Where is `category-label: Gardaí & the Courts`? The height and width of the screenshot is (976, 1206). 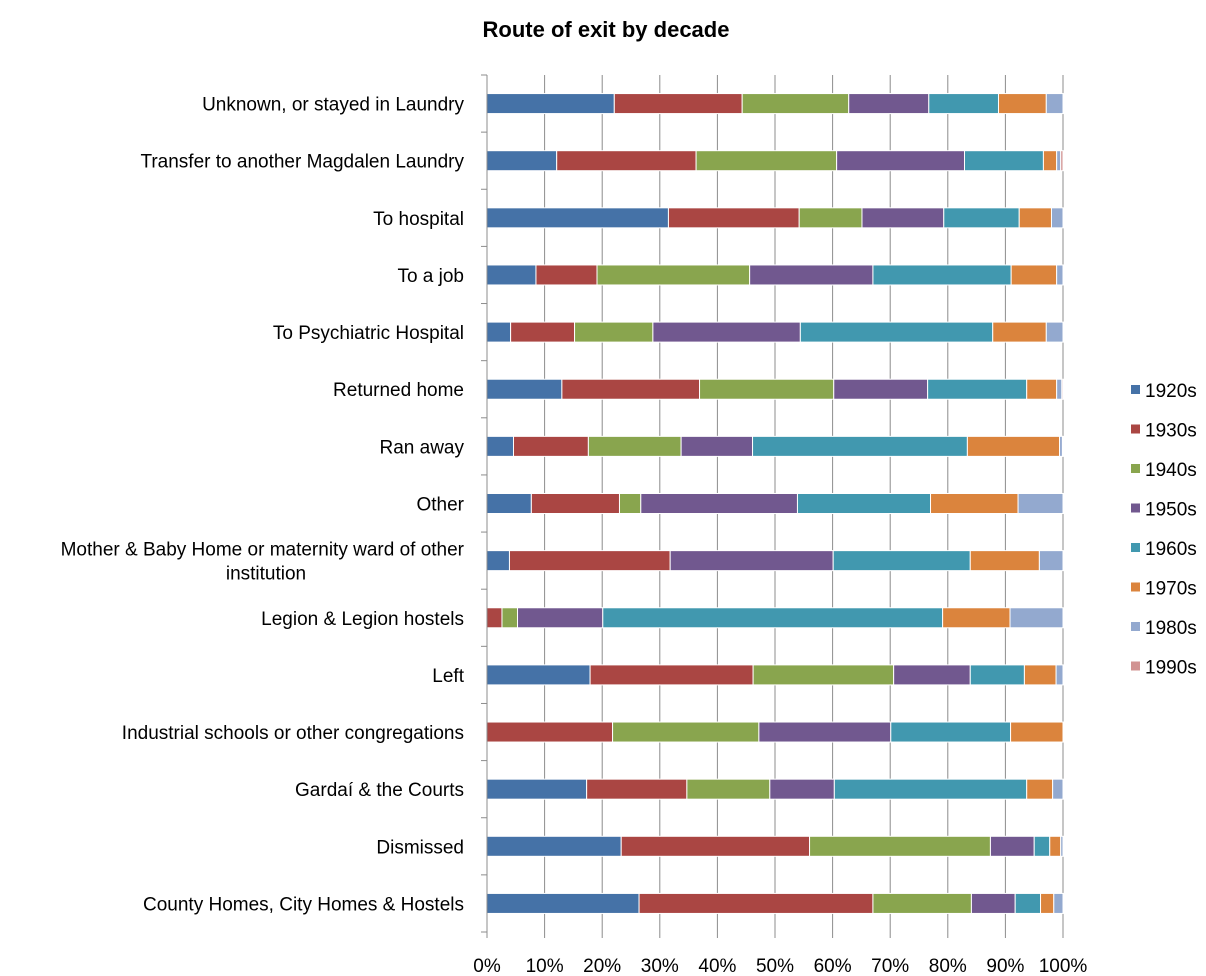 category-label: Gardaí & the Courts is located at coordinates (379, 790).